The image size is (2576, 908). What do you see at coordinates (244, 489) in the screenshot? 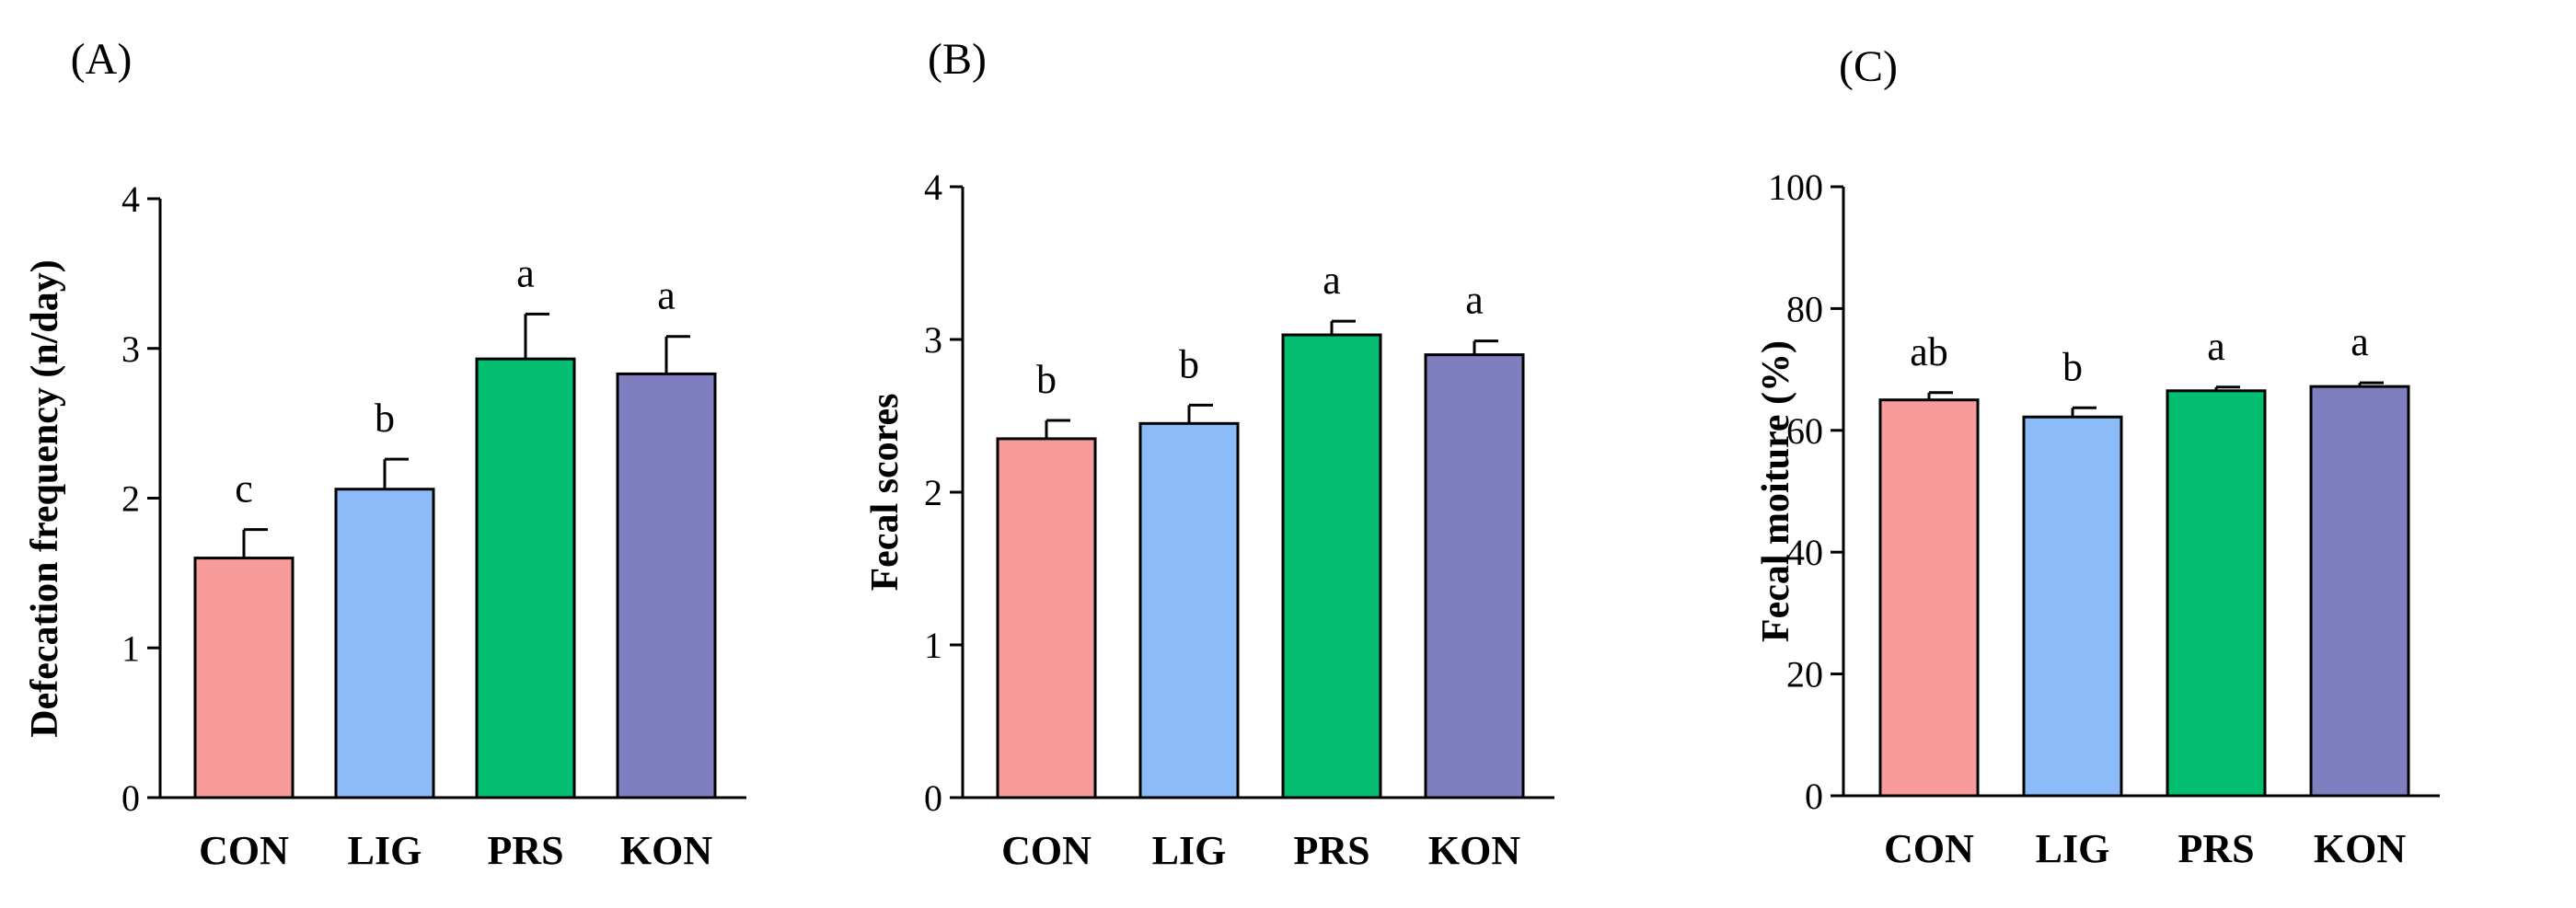
I see `significance-label-con: c` at bounding box center [244, 489].